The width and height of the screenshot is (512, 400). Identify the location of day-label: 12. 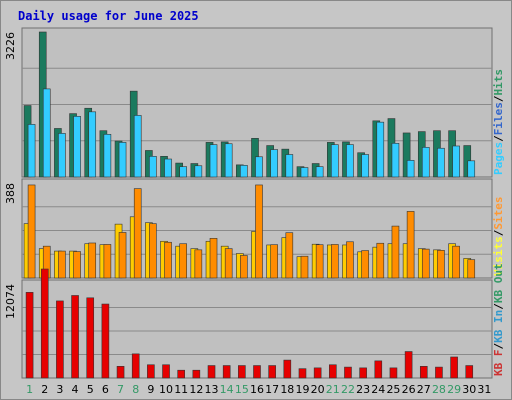
(196, 389).